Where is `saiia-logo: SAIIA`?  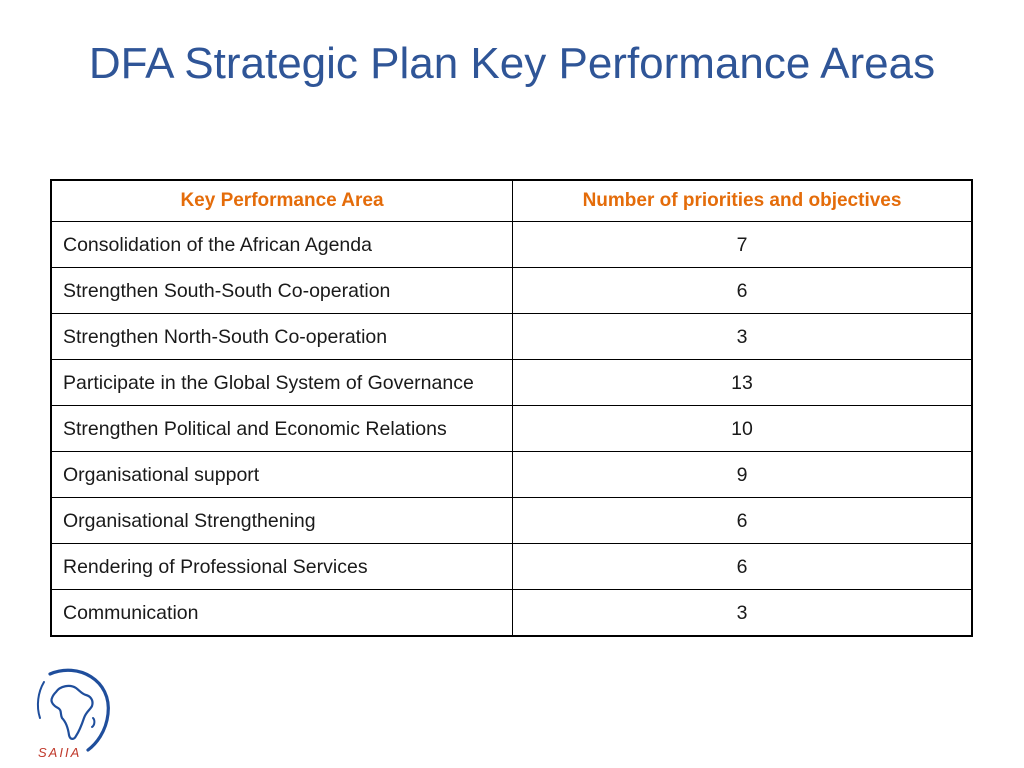 saiia-logo: SAIIA is located at coordinates (73, 712).